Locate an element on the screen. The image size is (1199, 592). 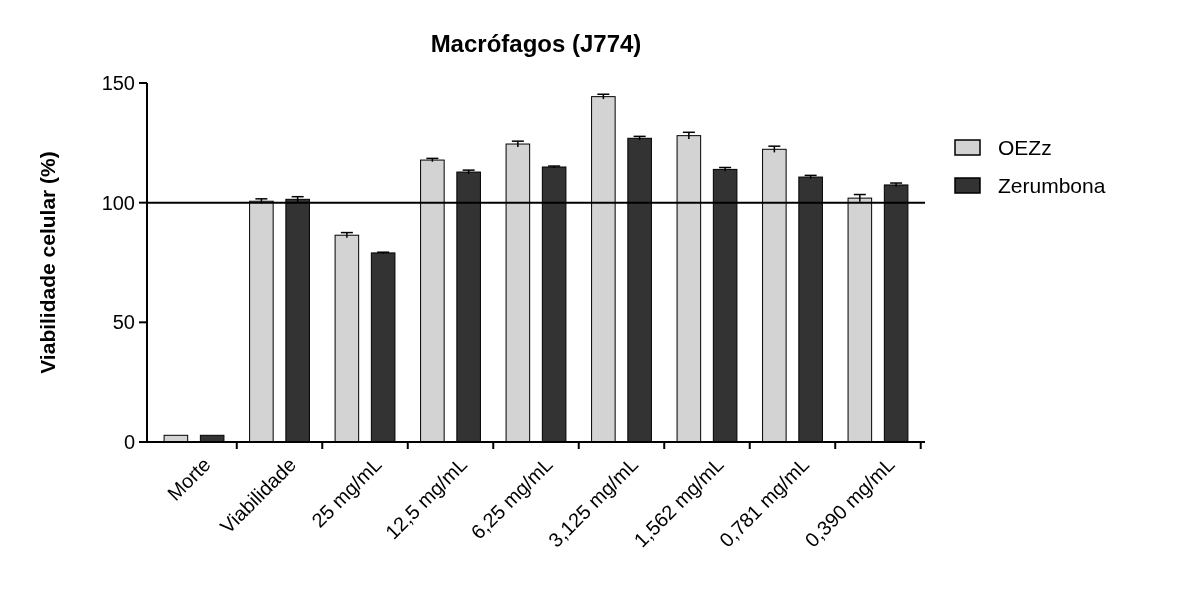
y-tick-label: 100 is located at coordinates (118, 202).